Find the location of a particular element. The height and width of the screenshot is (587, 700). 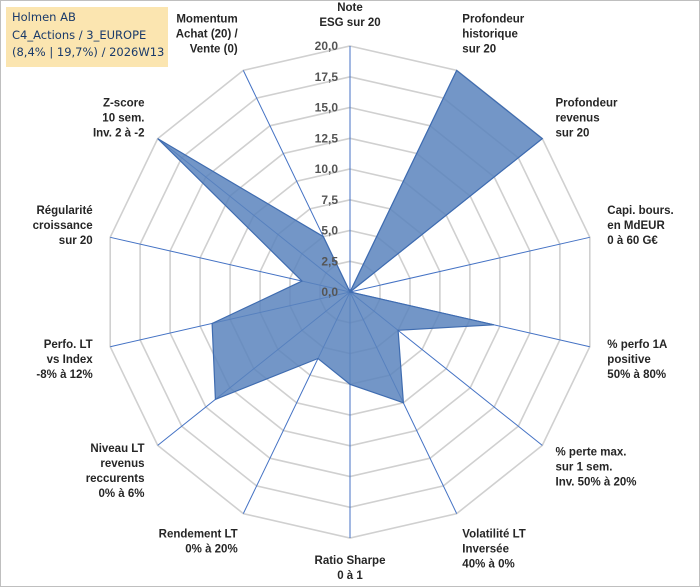

axis-label-line: 0% à 20% is located at coordinates (211, 550).